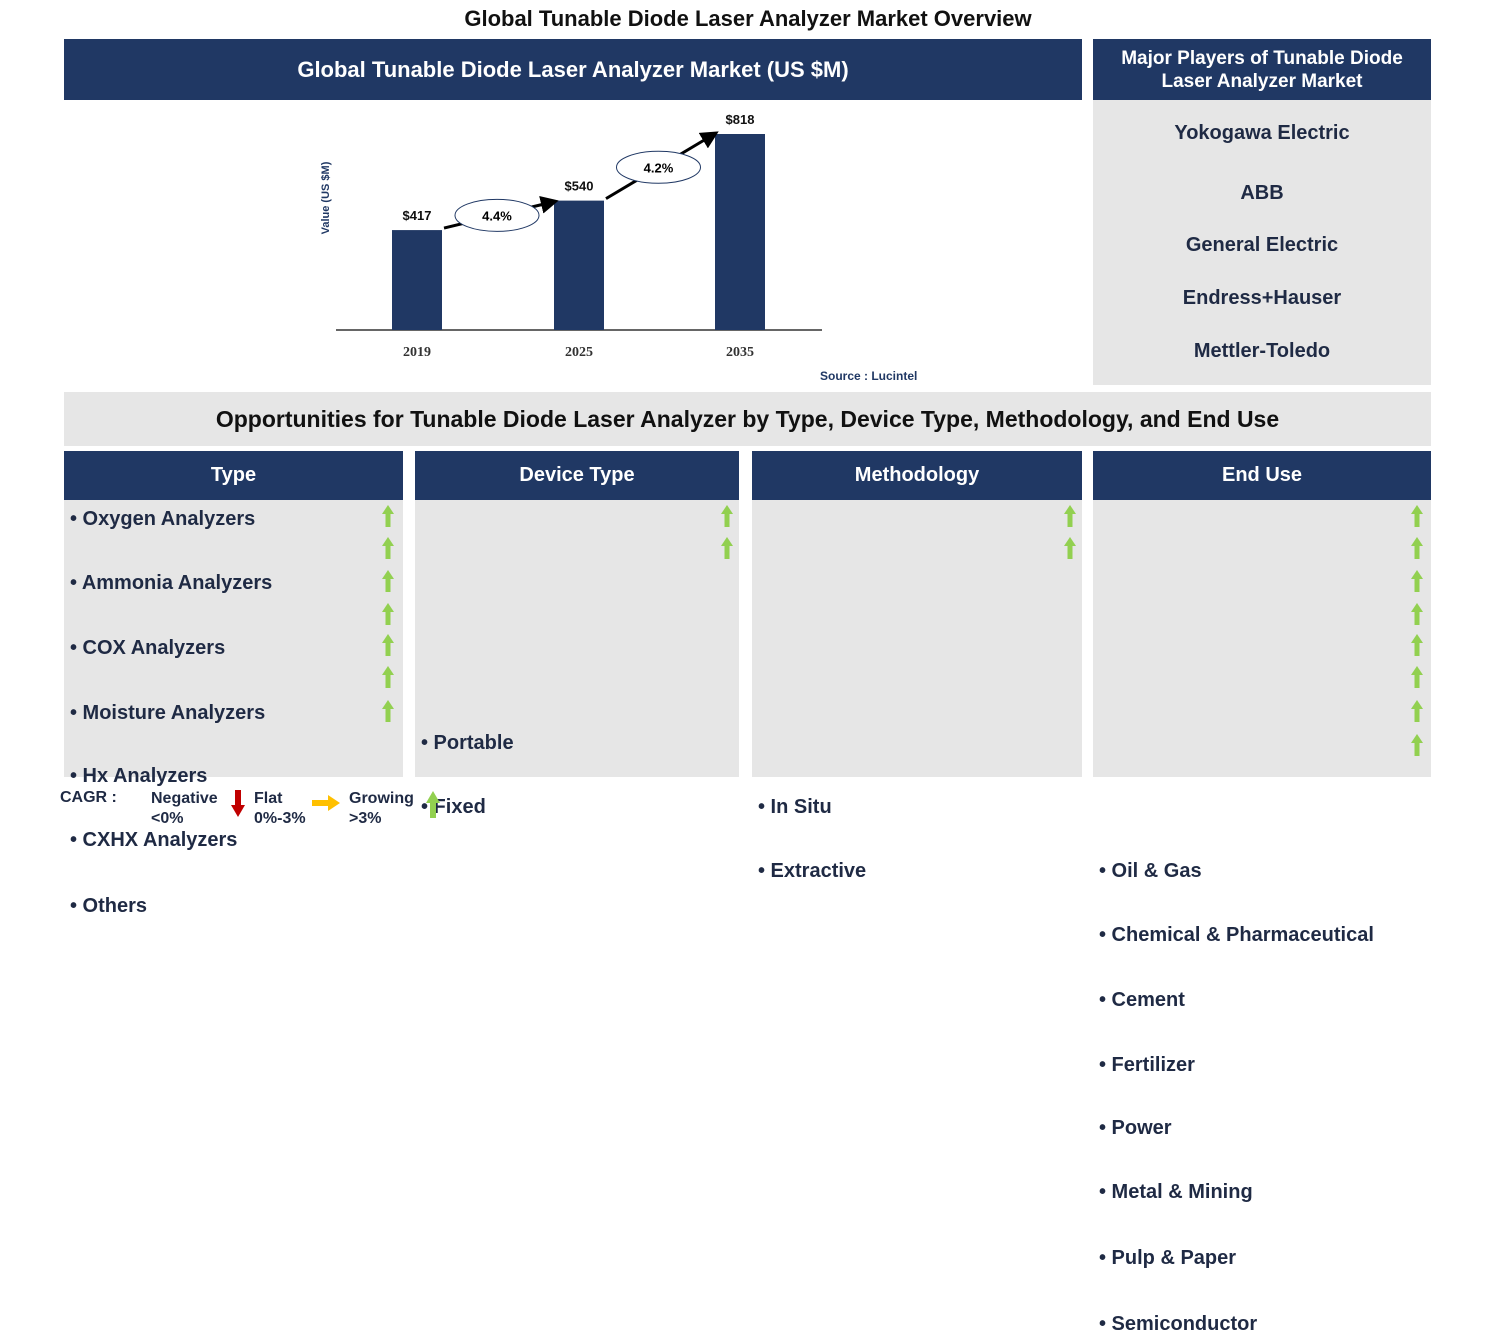  Describe the element at coordinates (740, 232) in the screenshot. I see `bar-2035` at that location.